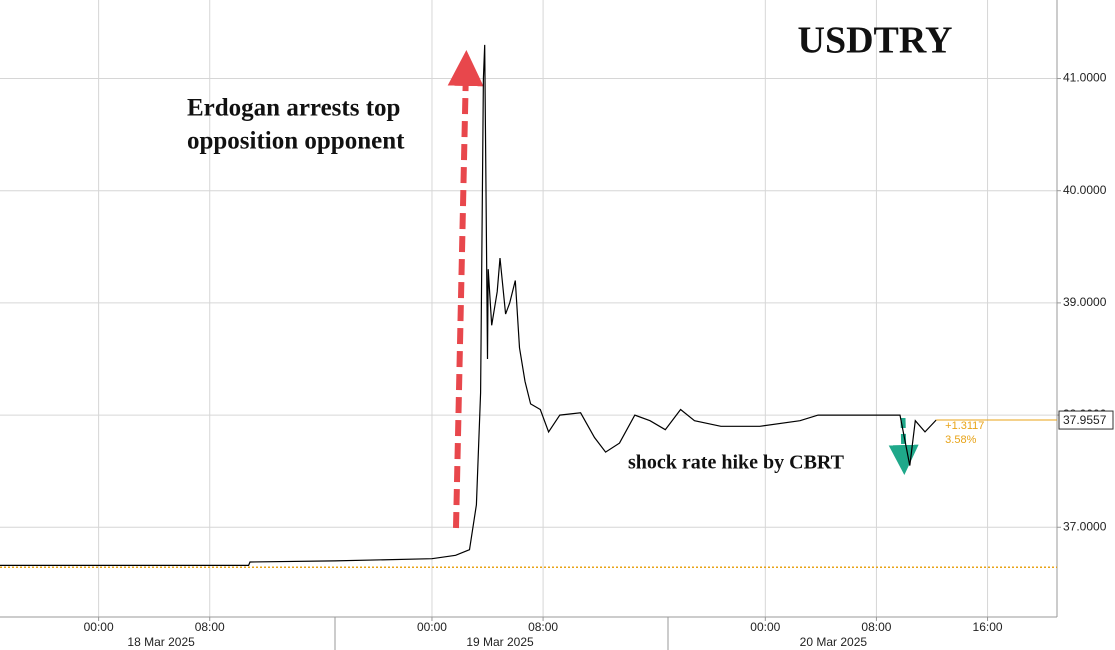  What do you see at coordinates (296, 141) in the screenshot?
I see `annotation: opposition opponent` at bounding box center [296, 141].